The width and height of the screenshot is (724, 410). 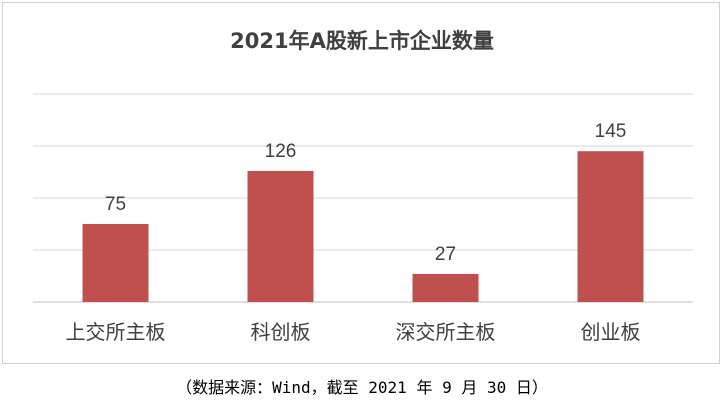 I want to click on chart-title: 2021年A股新上市企业数量, so click(x=362, y=41).